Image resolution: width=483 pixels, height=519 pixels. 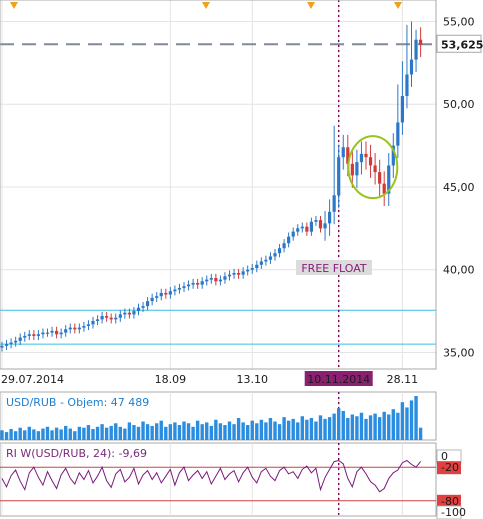 What do you see at coordinates (218, 416) in the screenshot?
I see `volume-panel: USD/RUB - Objem: 47 489` at bounding box center [218, 416].